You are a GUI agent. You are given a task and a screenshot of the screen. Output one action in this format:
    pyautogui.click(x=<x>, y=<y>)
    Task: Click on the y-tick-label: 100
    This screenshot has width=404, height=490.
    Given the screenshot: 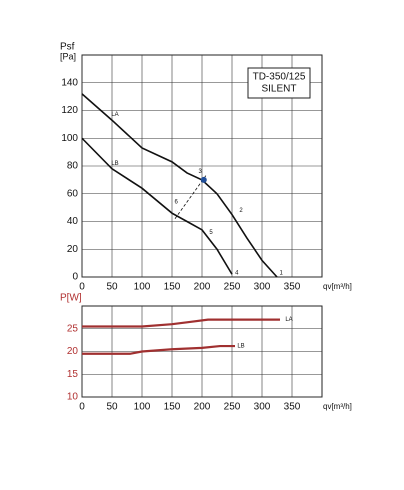 What is the action you would take?
    pyautogui.click(x=69, y=138)
    